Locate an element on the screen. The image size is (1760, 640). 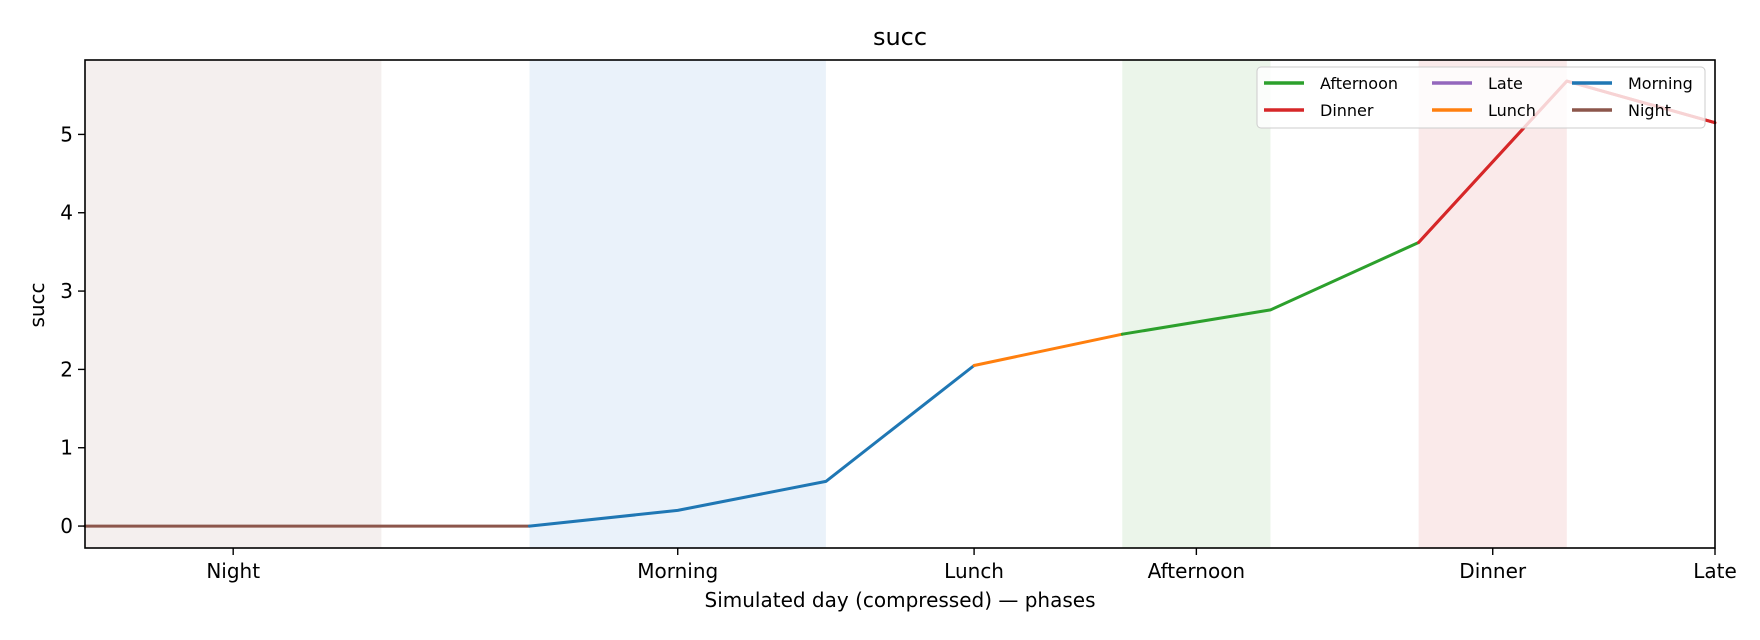
x-tick-label: Afternoon is located at coordinates (1197, 571).